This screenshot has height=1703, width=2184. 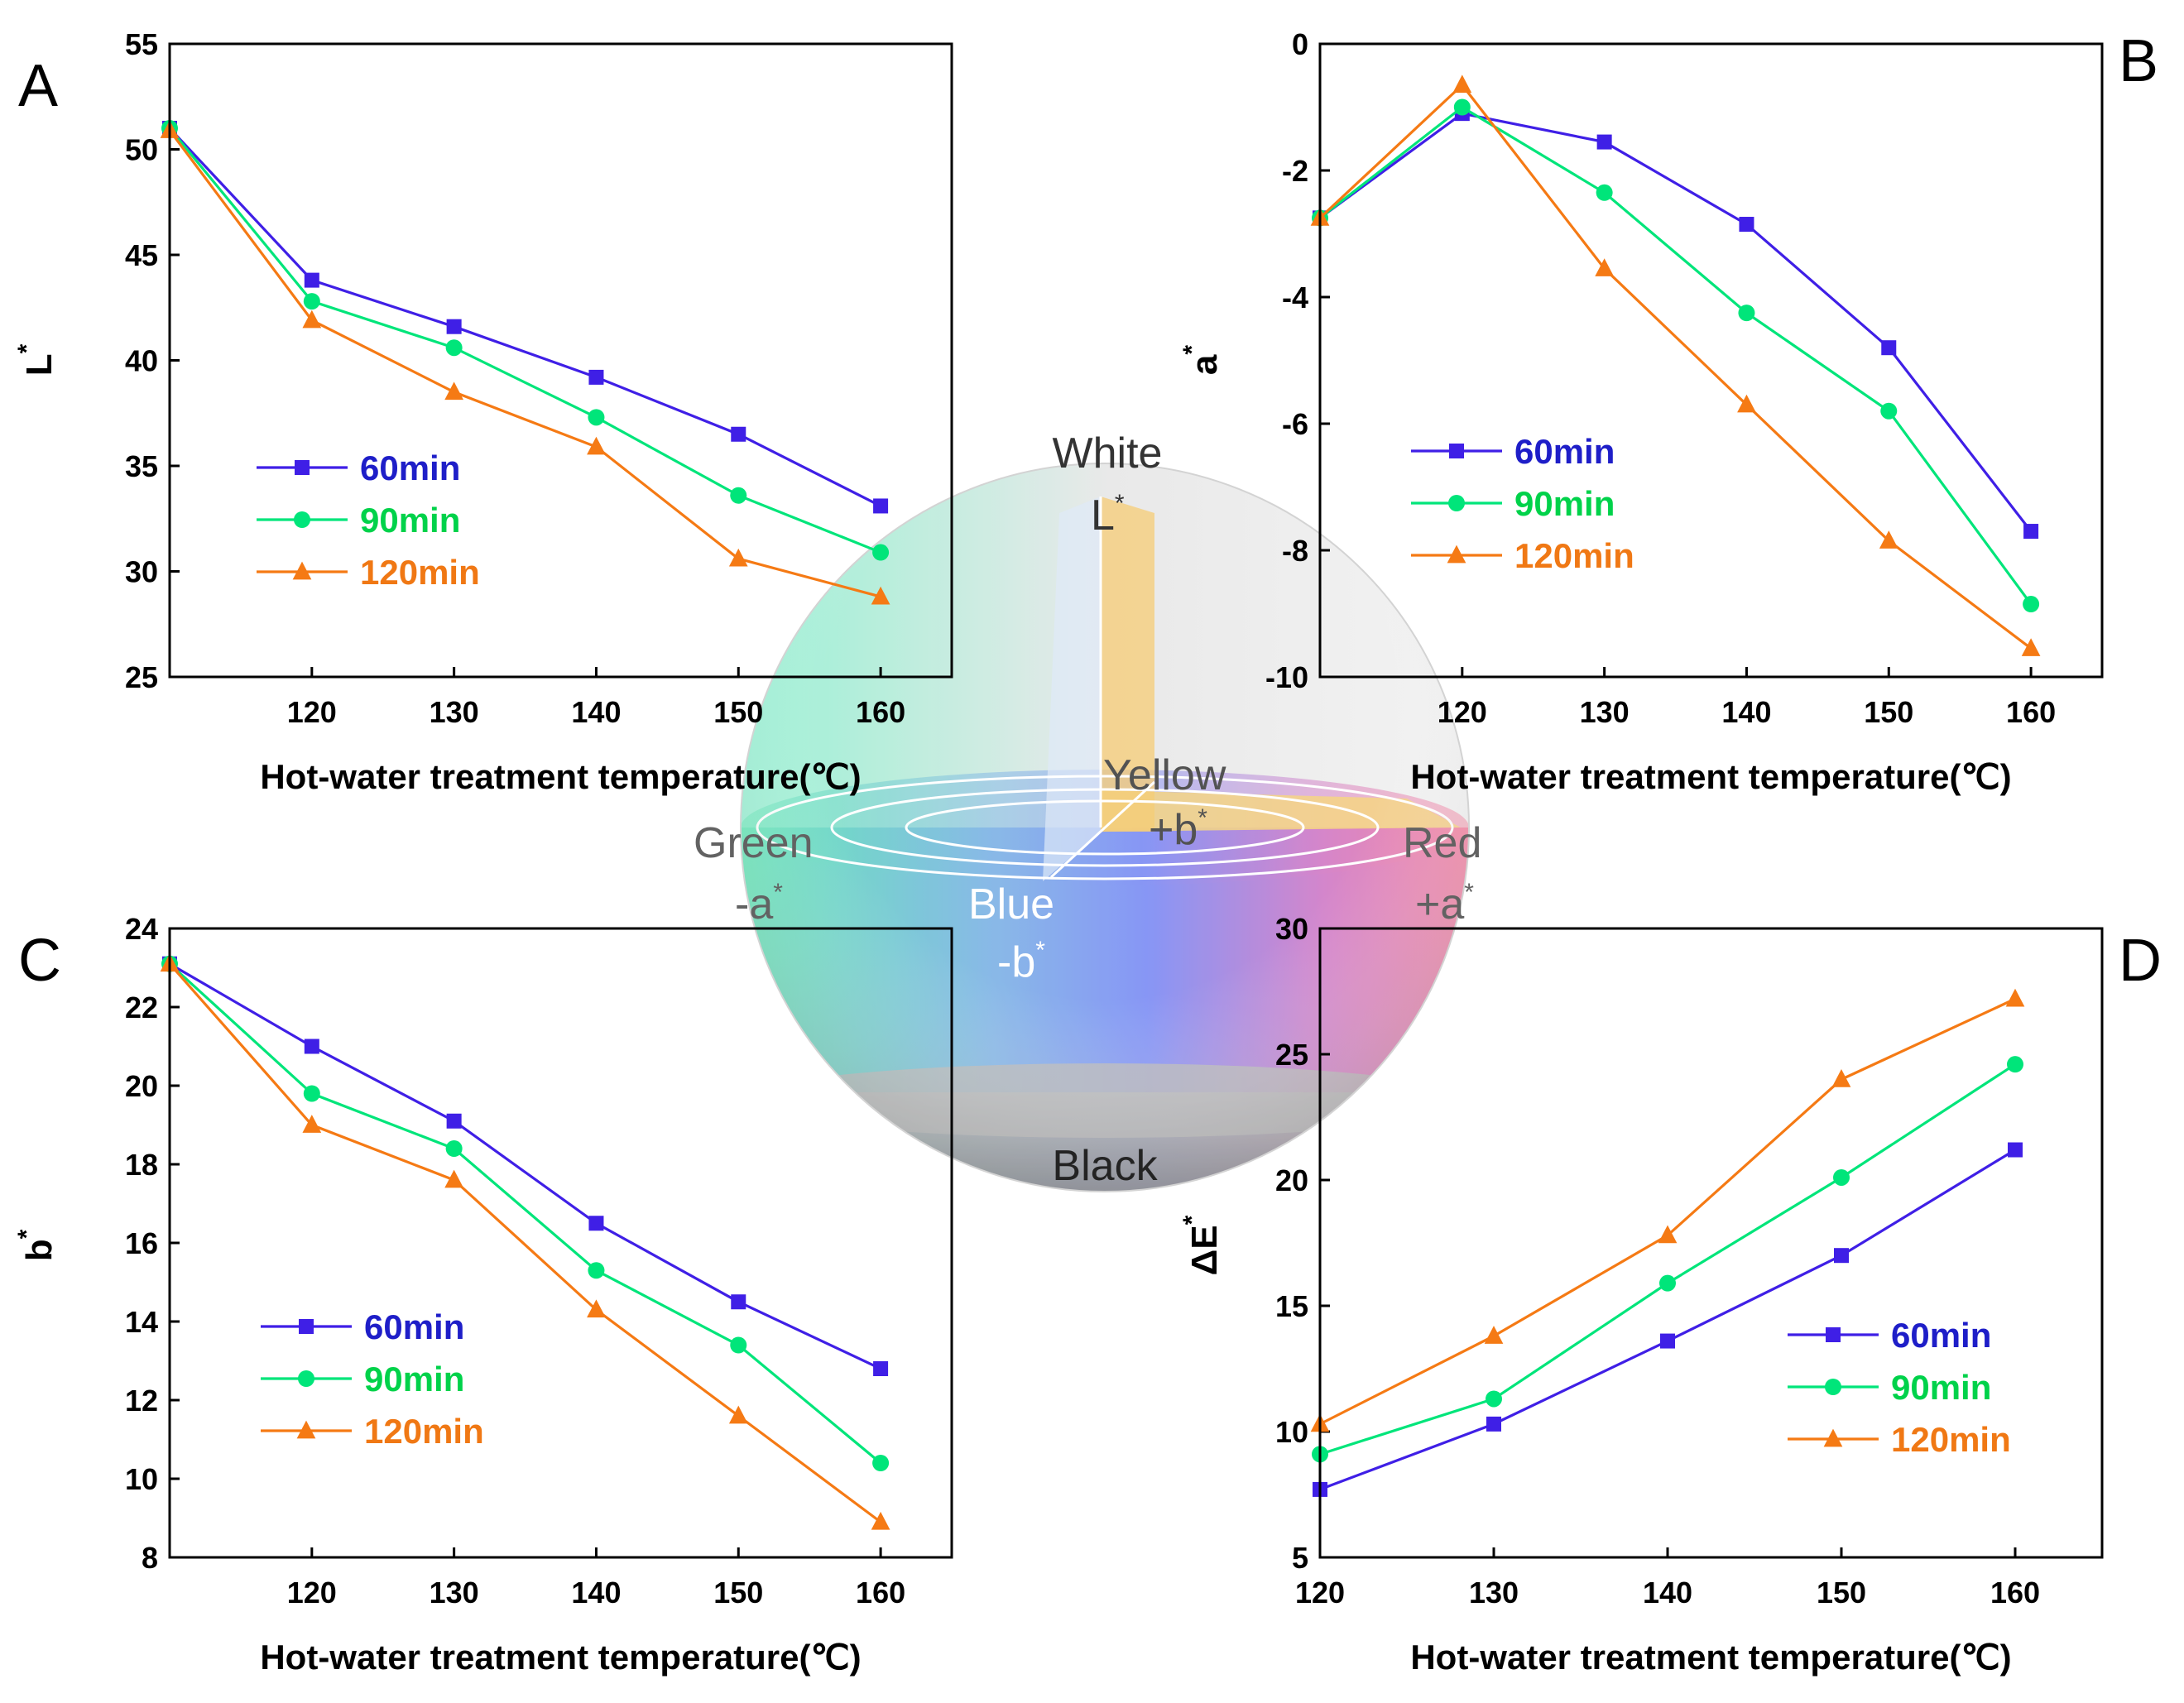 What do you see at coordinates (1108, 453) in the screenshot?
I see `sphere-label-white: White` at bounding box center [1108, 453].